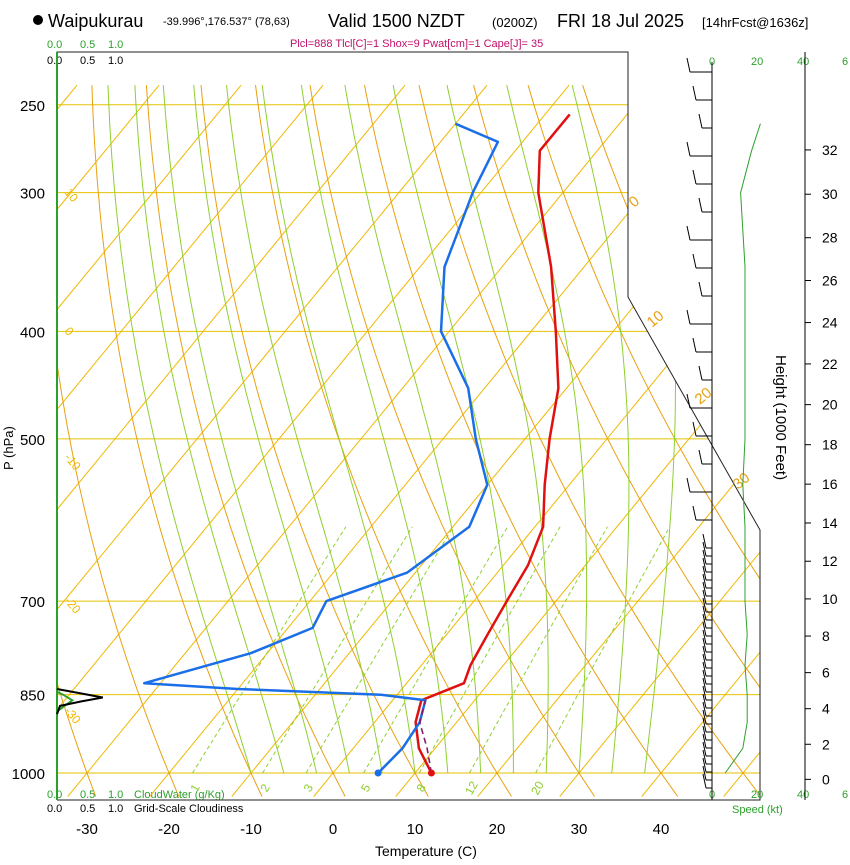 This screenshot has width=850, height=865. Describe the element at coordinates (32, 332) in the screenshot. I see `pressure-tick-label: 400` at that location.